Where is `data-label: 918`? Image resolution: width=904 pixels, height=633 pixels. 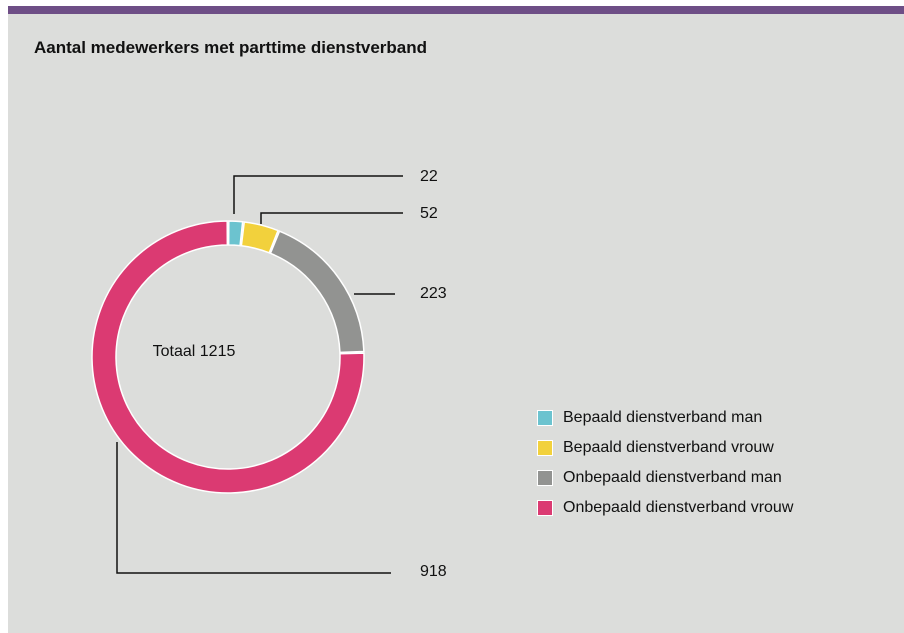
data-label: 918 is located at coordinates (433, 571).